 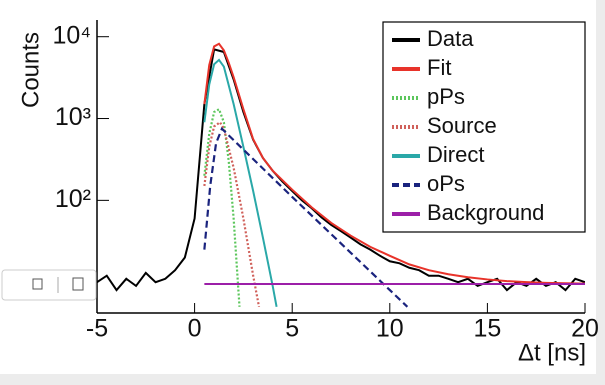 What do you see at coordinates (71, 35) in the screenshot?
I see `y-tick-label: 10⁴` at bounding box center [71, 35].